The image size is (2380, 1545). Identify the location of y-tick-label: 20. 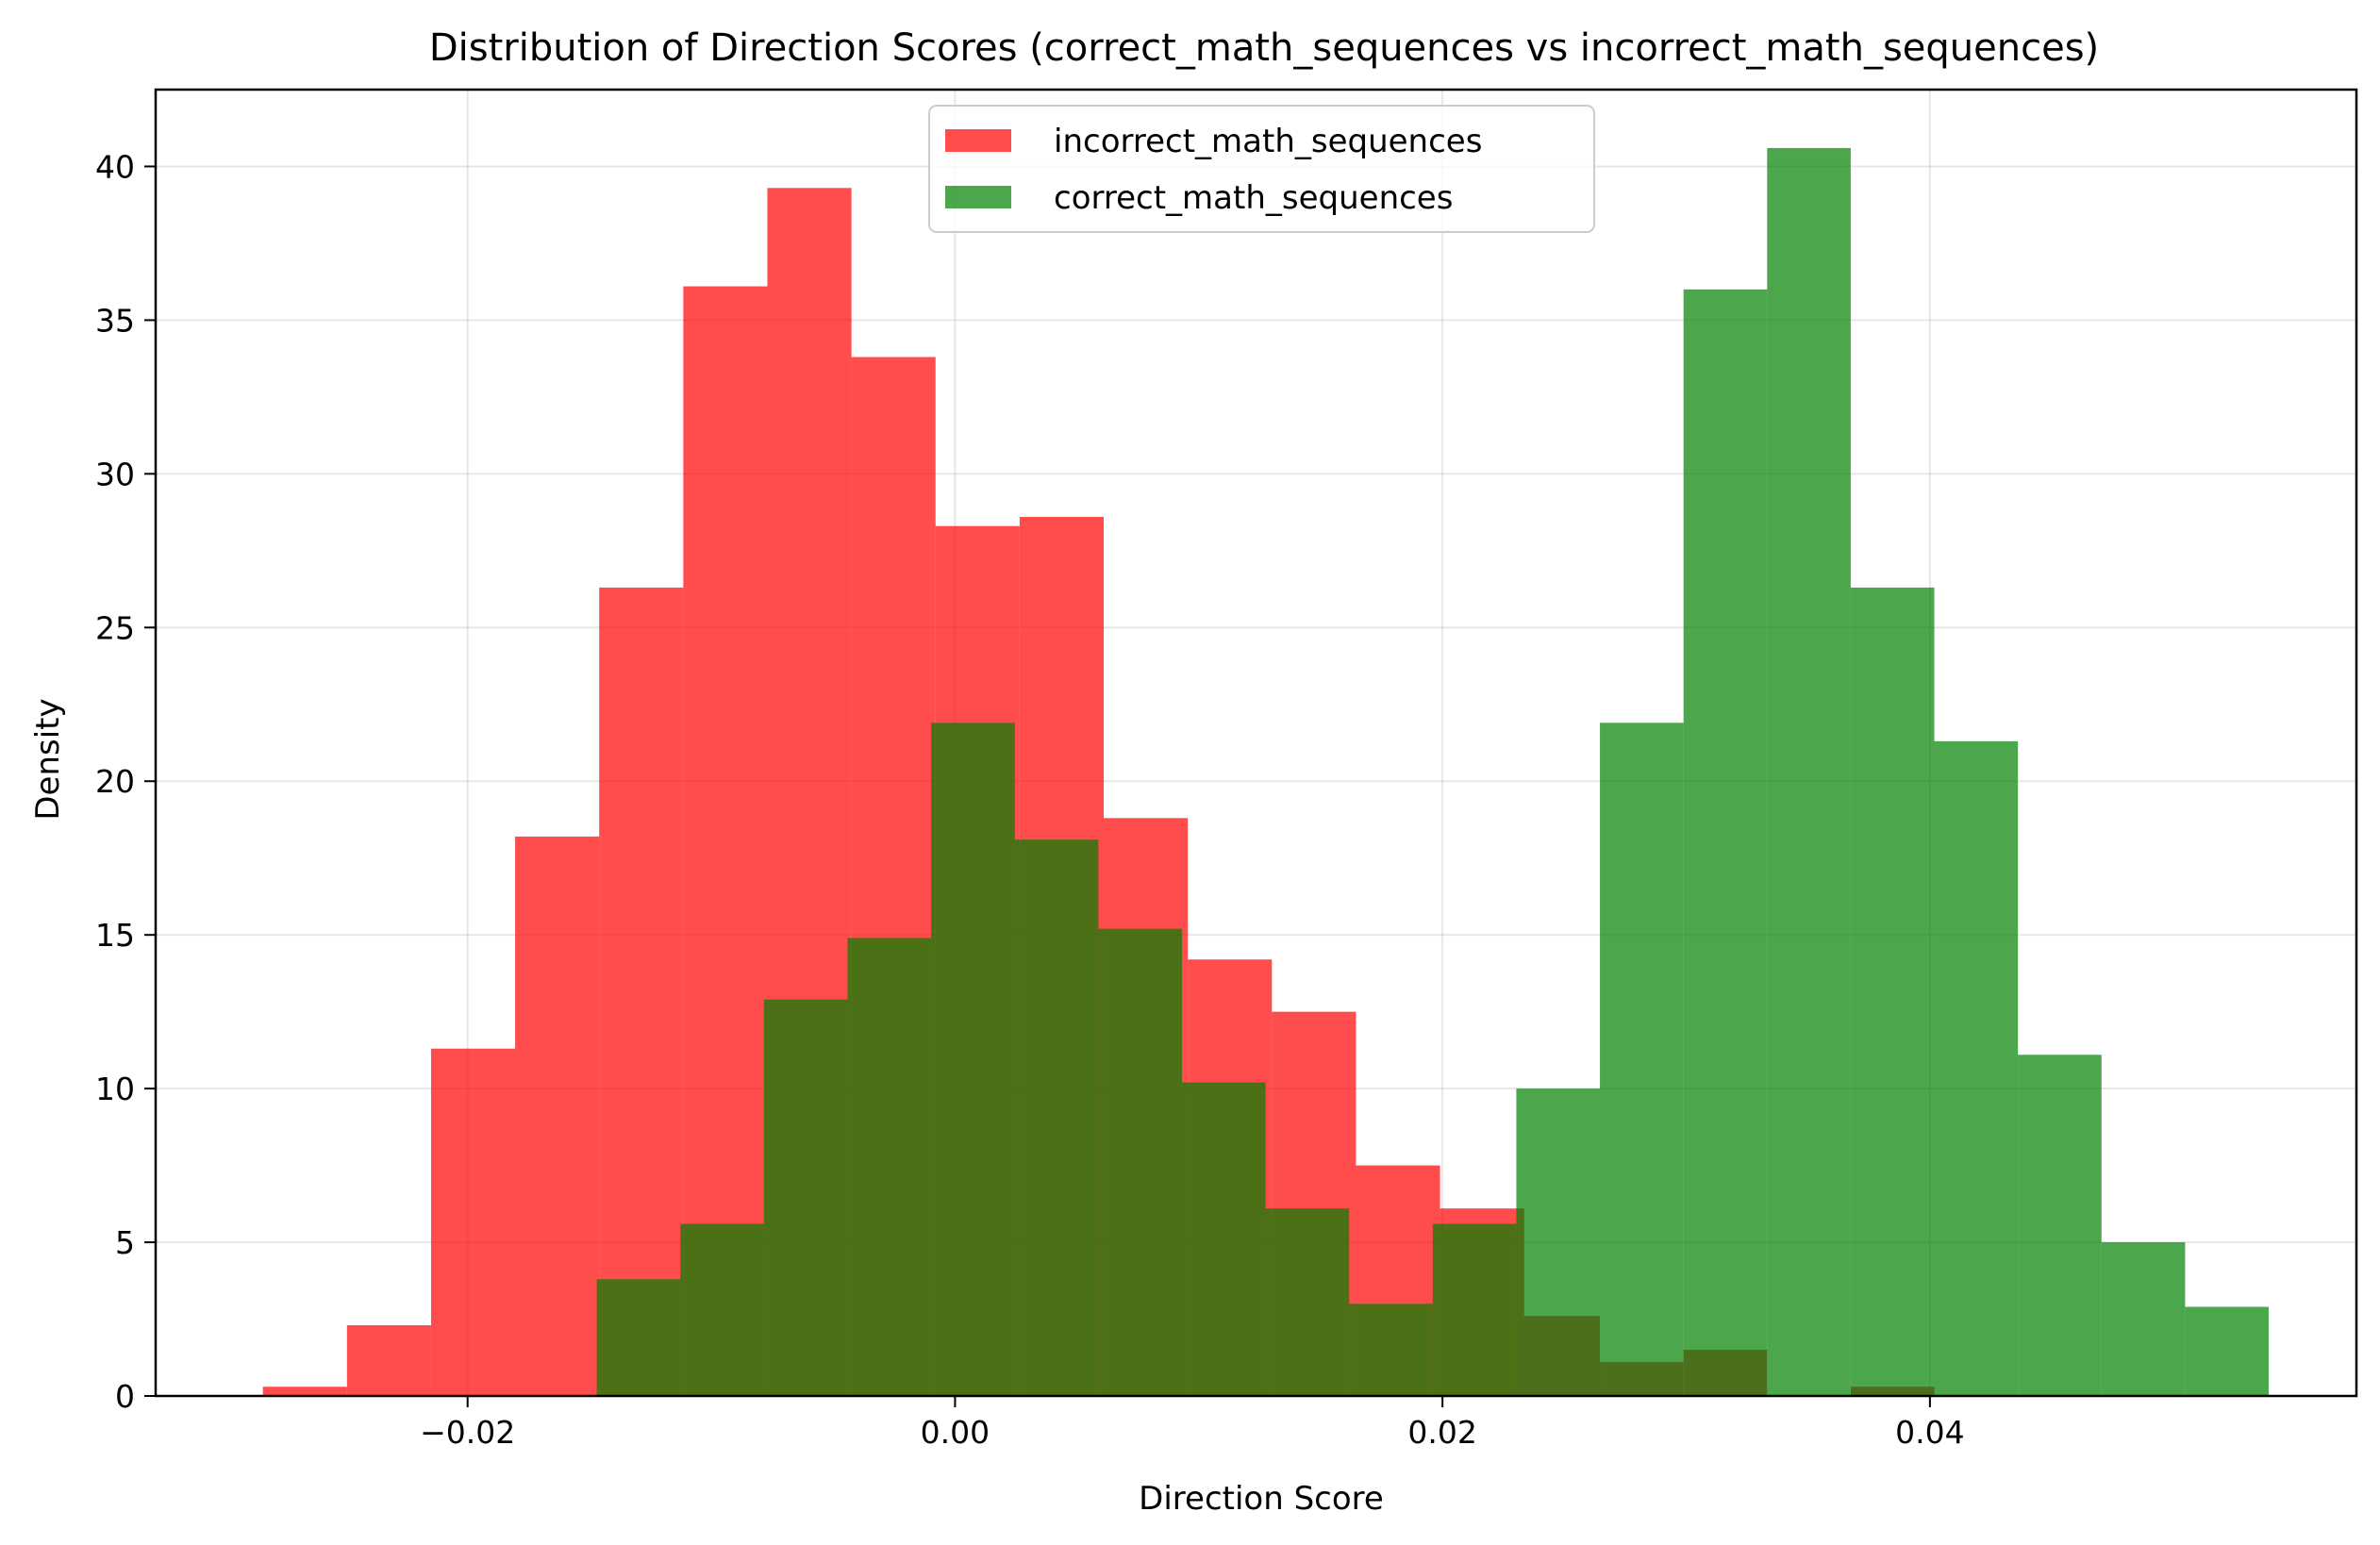
(115, 781).